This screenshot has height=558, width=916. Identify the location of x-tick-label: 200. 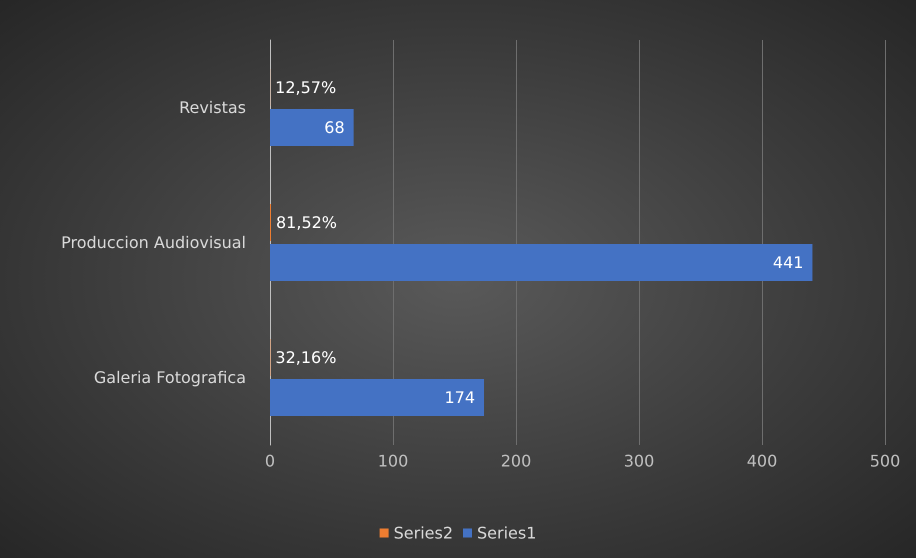
(516, 461).